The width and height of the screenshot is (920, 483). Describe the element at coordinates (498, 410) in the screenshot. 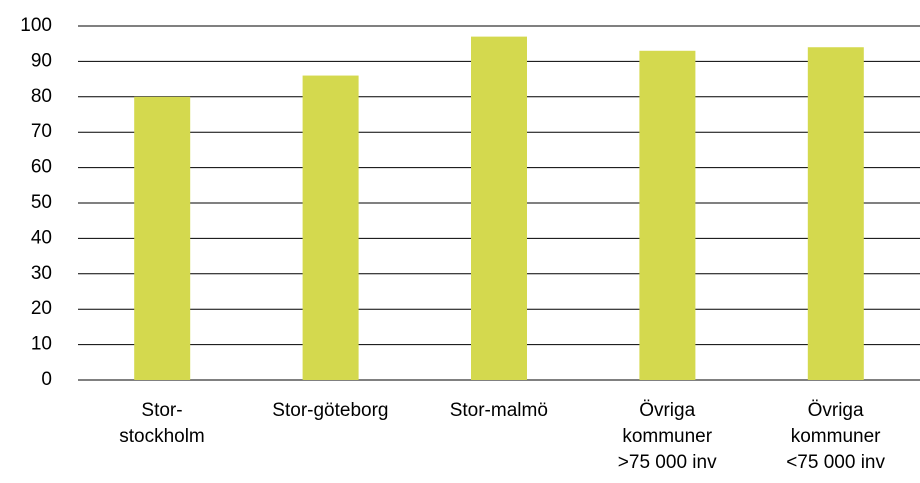

I see `x-tick-label: Stor-malmö` at that location.